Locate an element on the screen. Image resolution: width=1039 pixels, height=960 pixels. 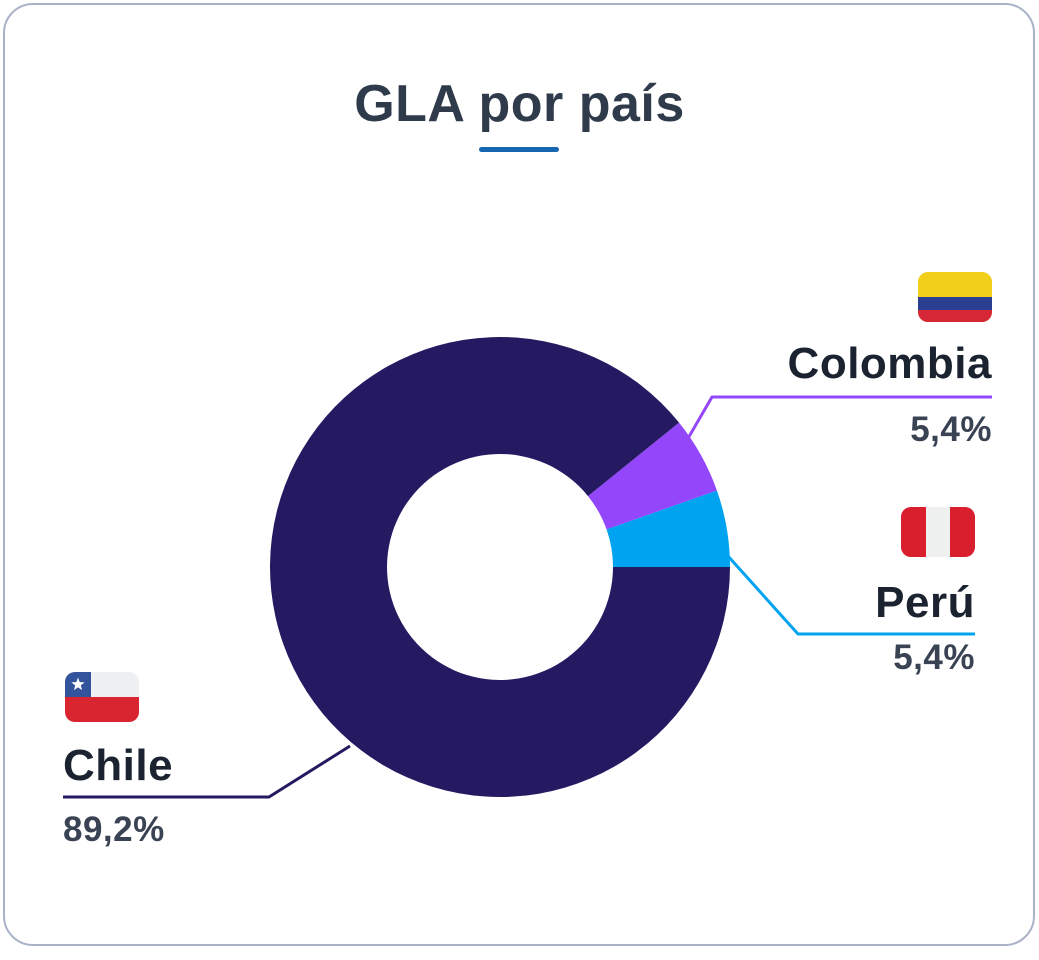
chile-star-icon is located at coordinates (78, 684).